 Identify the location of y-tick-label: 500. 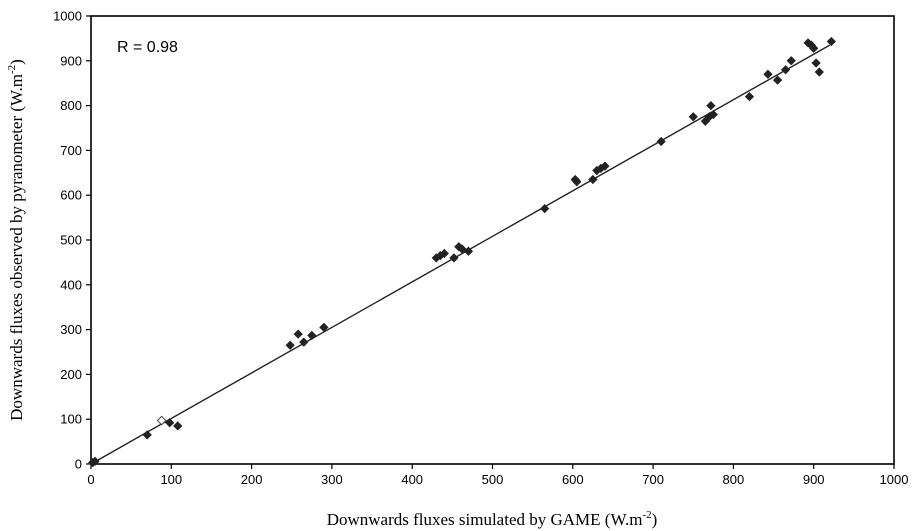
(71, 240).